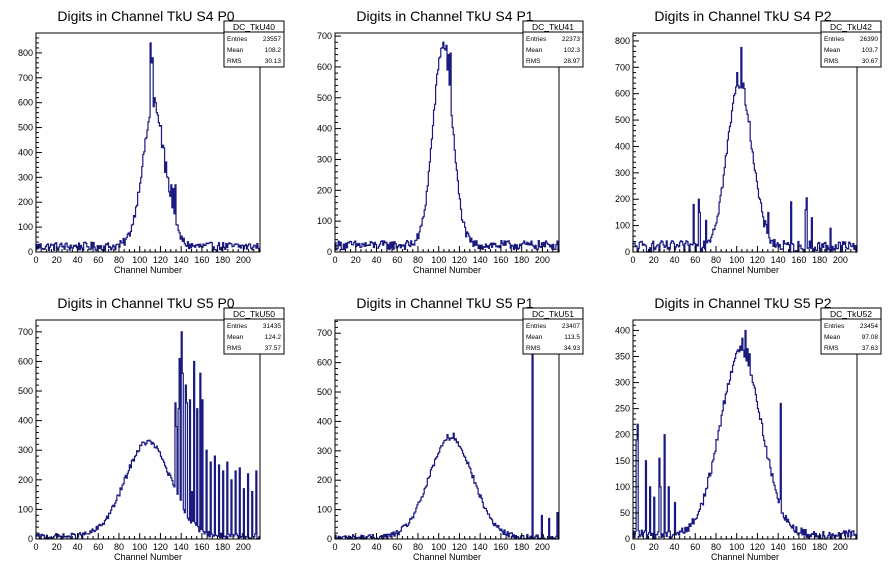  Describe the element at coordinates (742, 16) in the screenshot. I see `chart-title: Digits in Channel TkU S4 P2` at that location.